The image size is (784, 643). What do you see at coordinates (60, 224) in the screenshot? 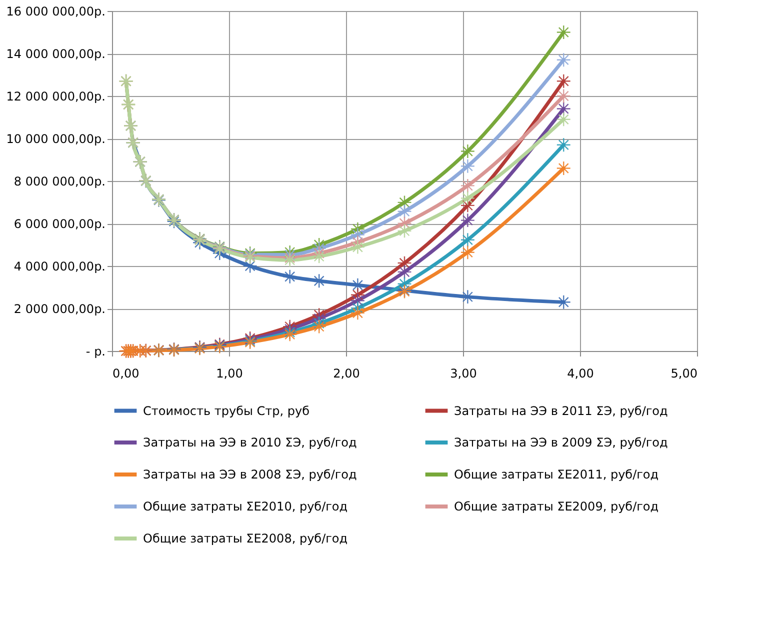
I see `y-tick-label: 6 000 000,00р.` at bounding box center [60, 224].